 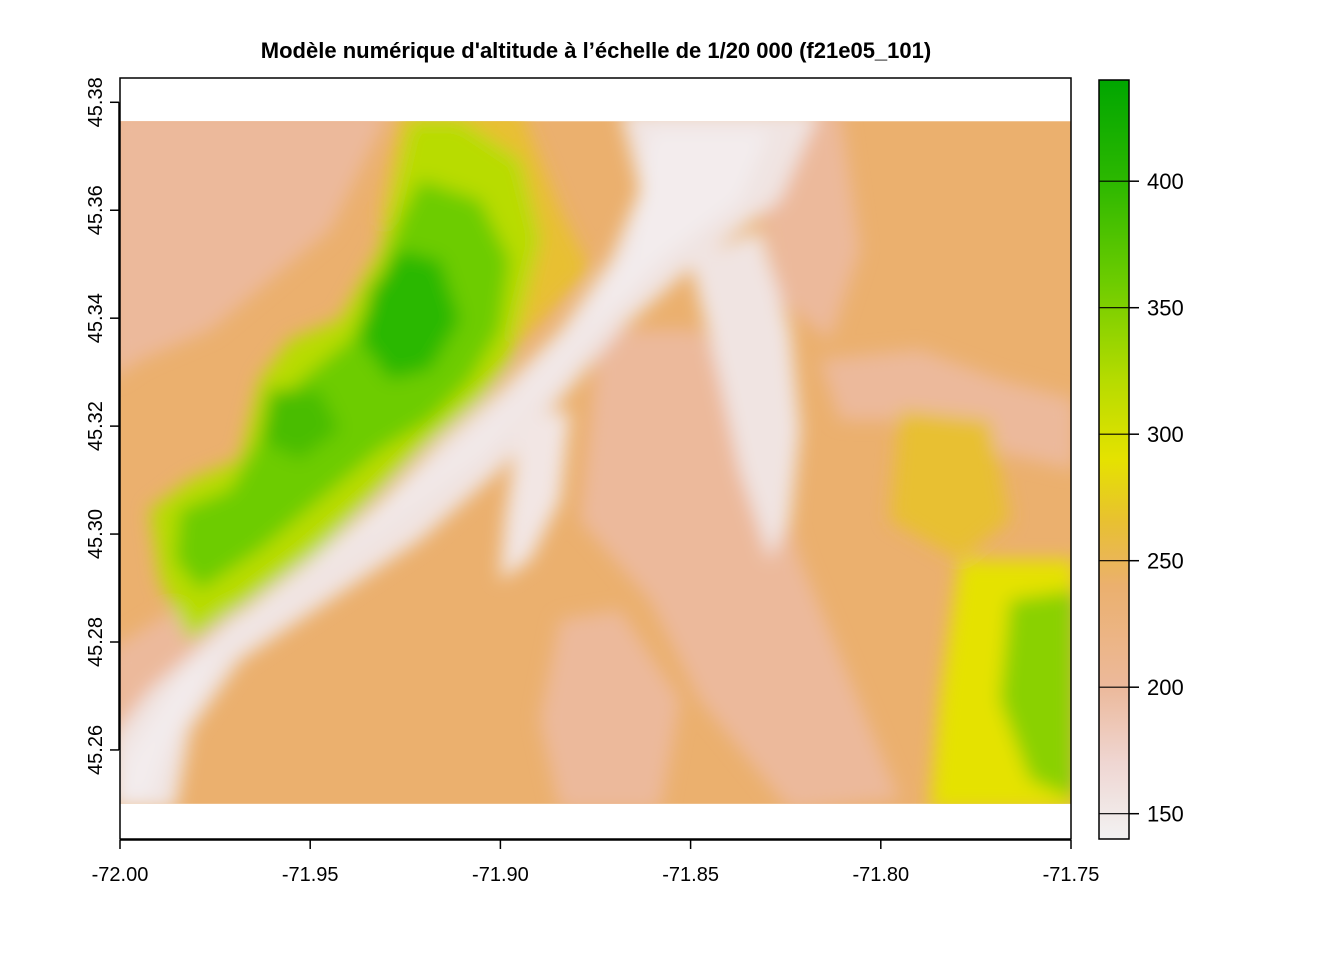 What do you see at coordinates (1165, 814) in the screenshot?
I see `legend-tick-label: 150` at bounding box center [1165, 814].